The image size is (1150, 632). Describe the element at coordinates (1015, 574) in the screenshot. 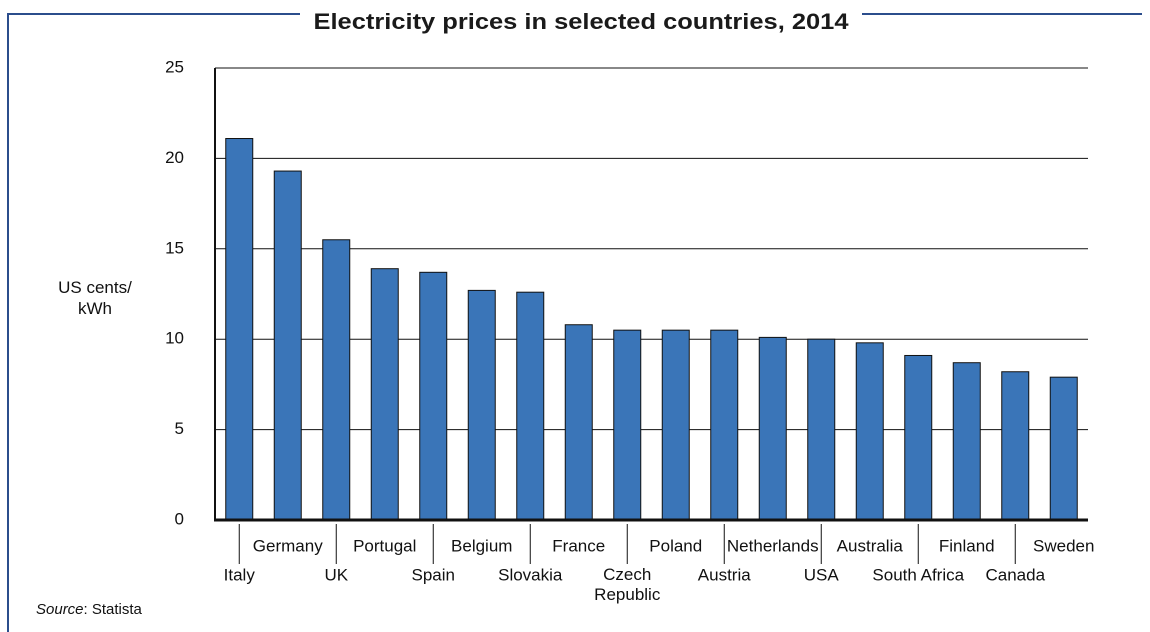

I see `x-tick-label: Canada` at that location.